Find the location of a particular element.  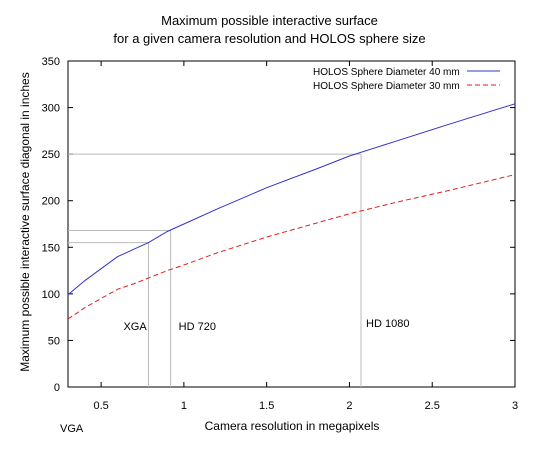

legend-label-1: HOLOS Sphere Diameter 40 mm is located at coordinates (386, 72).